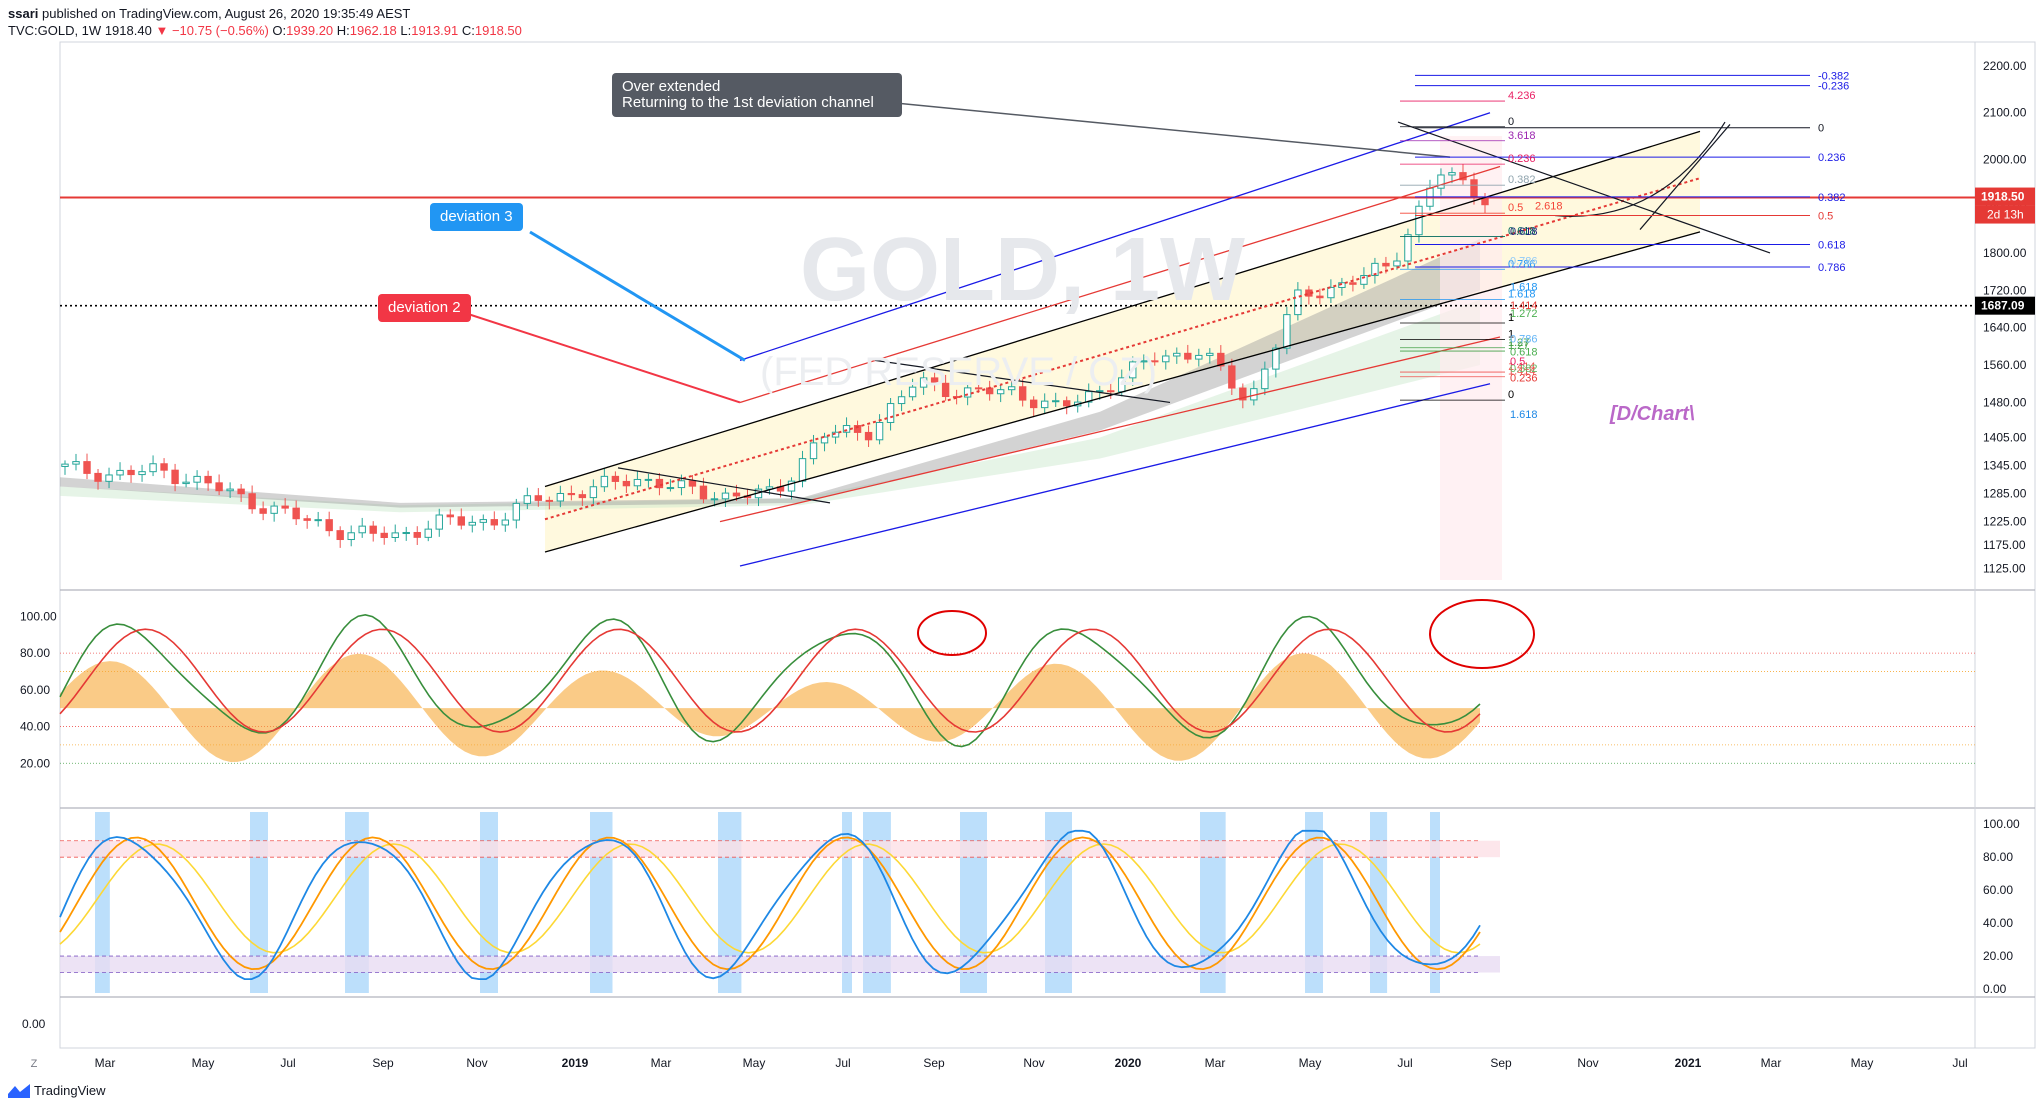  I want to click on annotation-deviation-2: deviation 2, so click(424, 308).